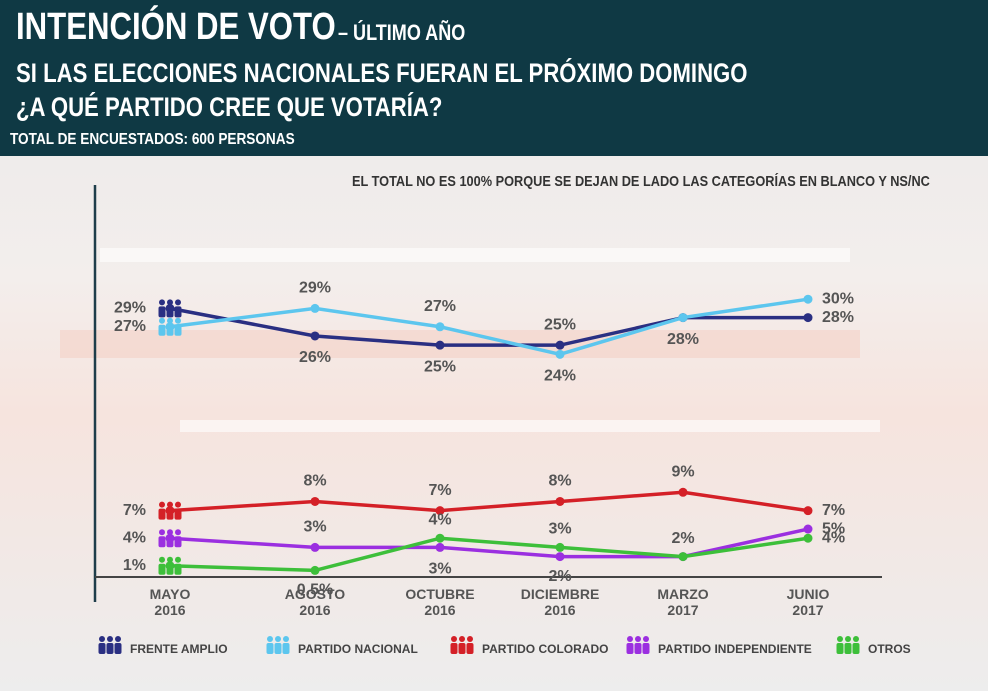 This screenshot has height=691, width=988. Describe the element at coordinates (808, 602) in the screenshot. I see `x-tick-label: JUNIO 2017` at that location.